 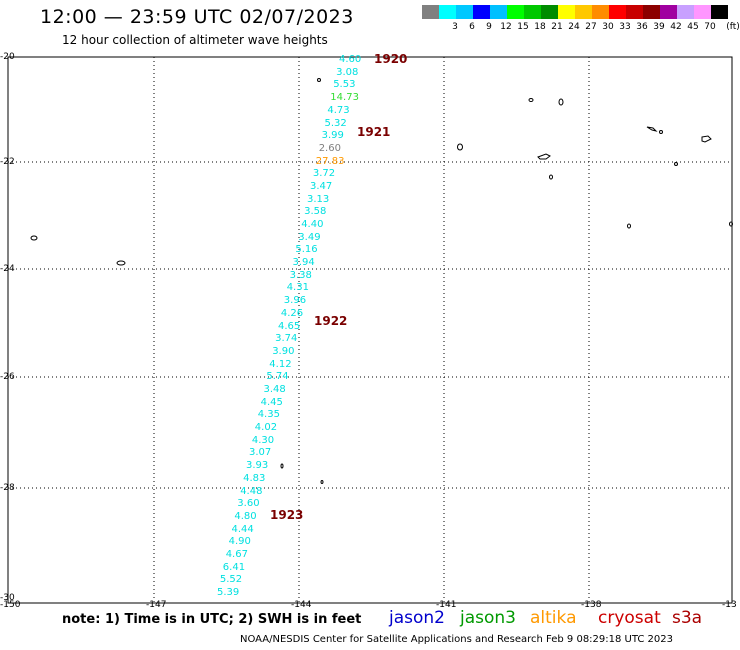 I want to click on wave-height-value: 4.83, so click(x=254, y=478).